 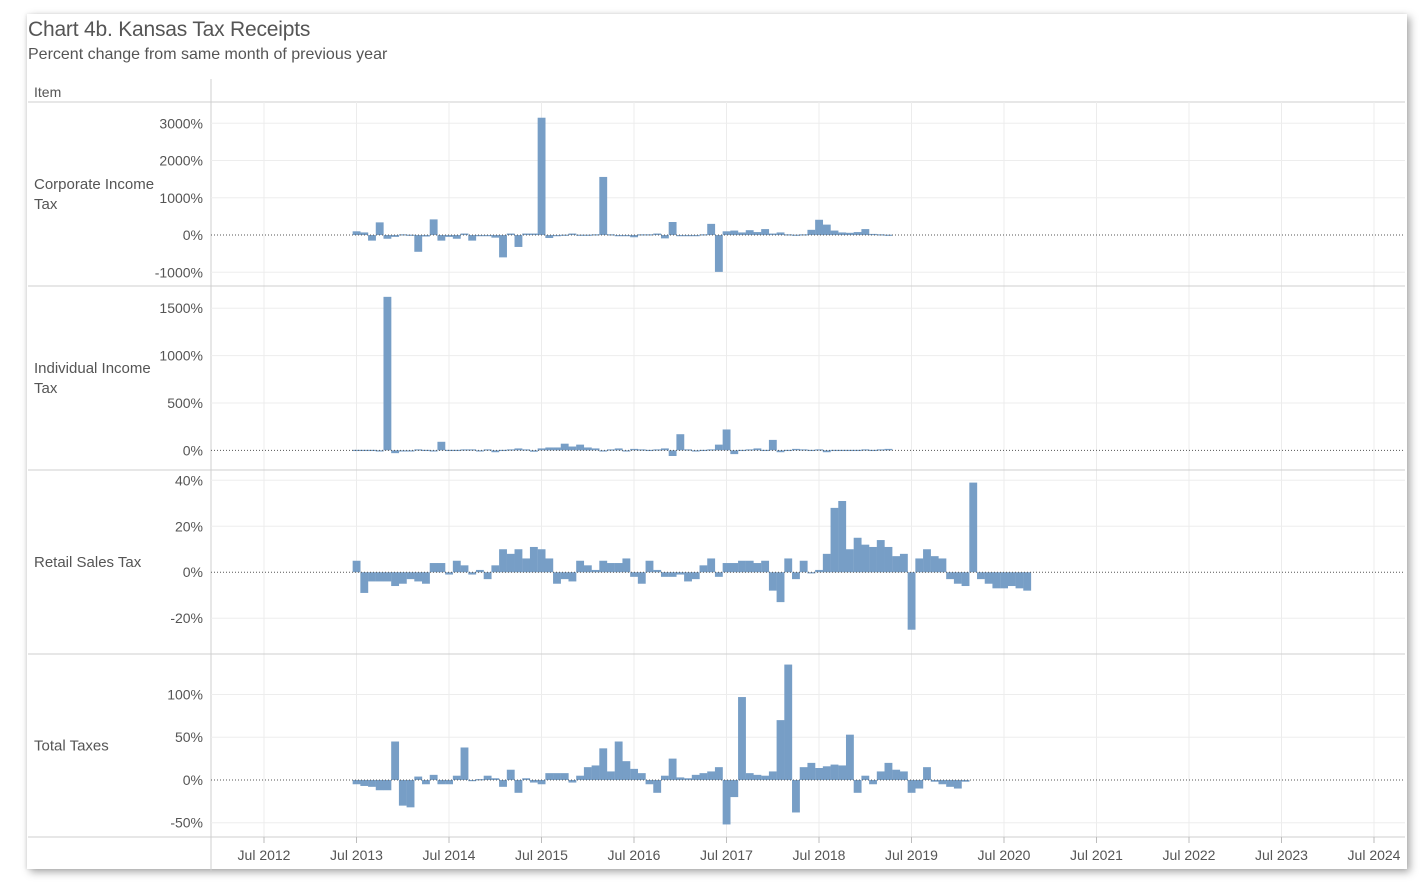 I want to click on x-tick-label: Jul 2022, so click(x=1189, y=855).